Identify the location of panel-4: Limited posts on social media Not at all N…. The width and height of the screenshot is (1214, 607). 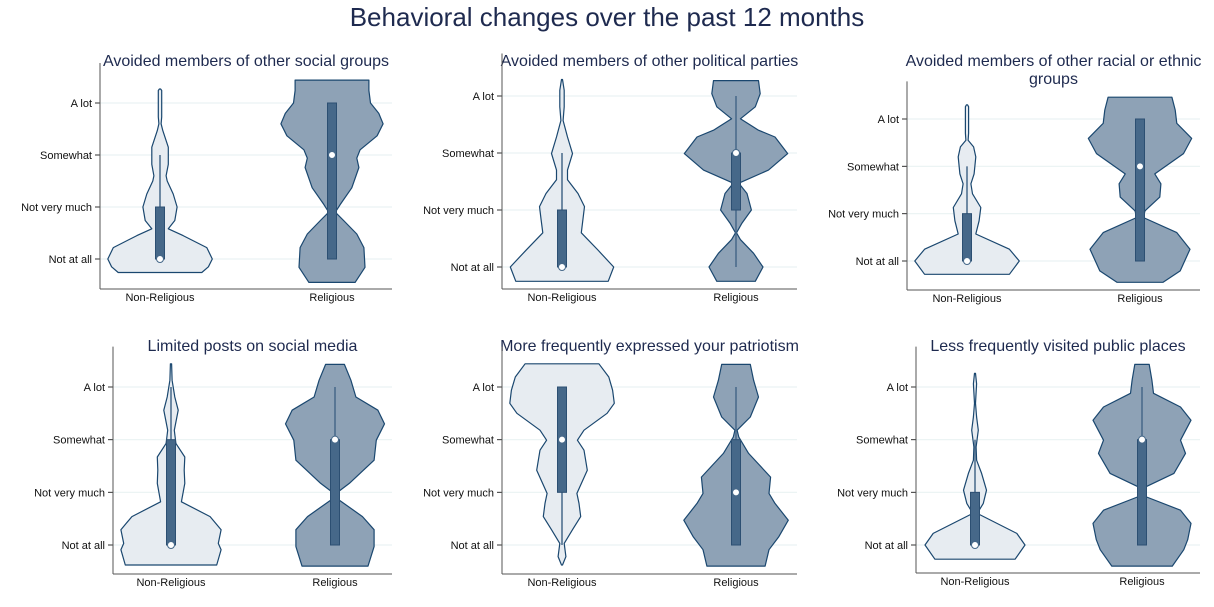
(213, 463).